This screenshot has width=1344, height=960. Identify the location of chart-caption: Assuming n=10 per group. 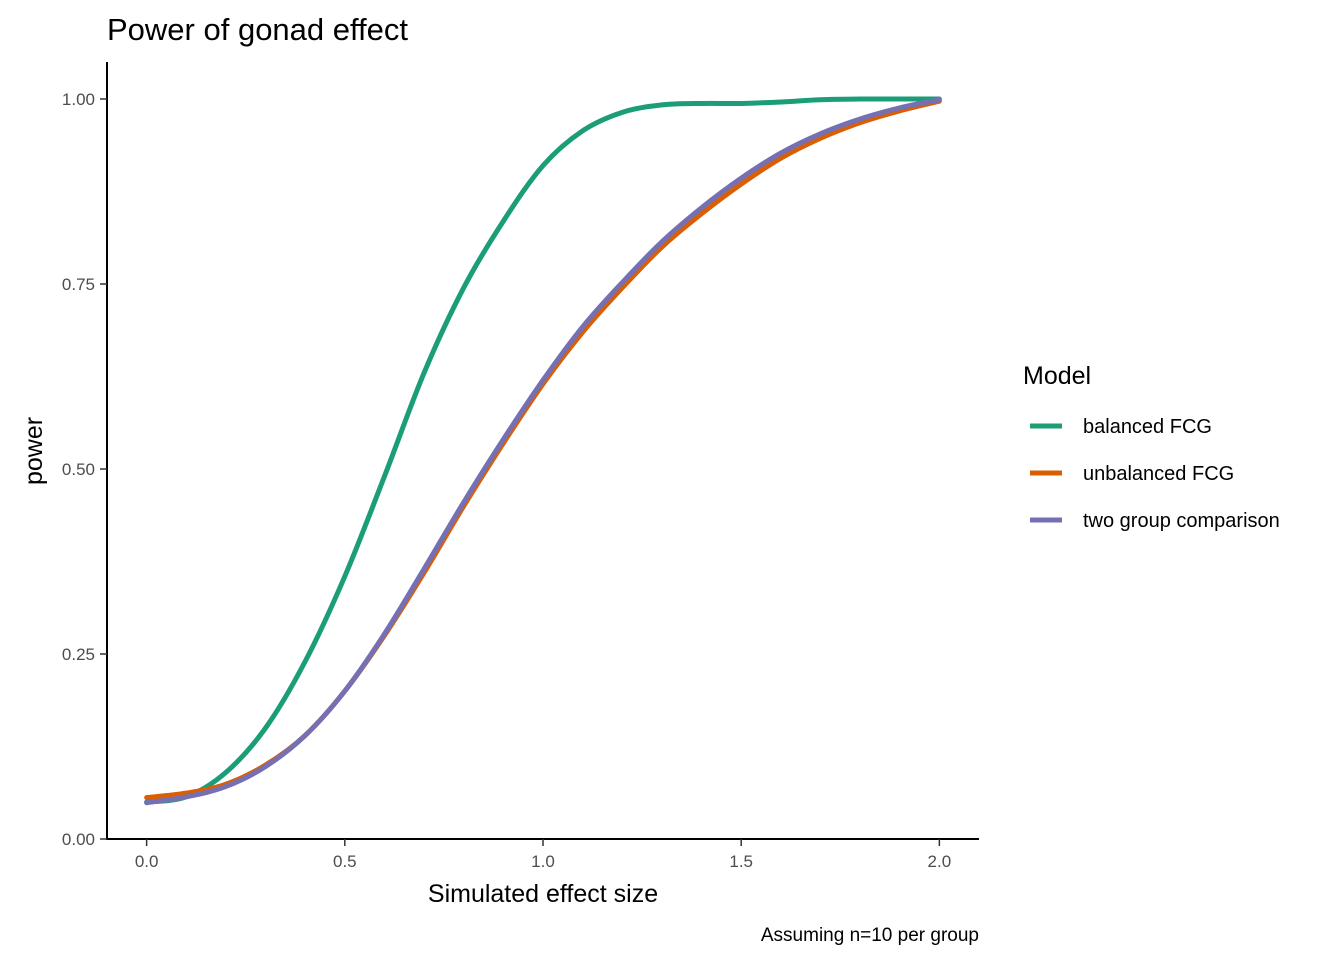
(870, 935).